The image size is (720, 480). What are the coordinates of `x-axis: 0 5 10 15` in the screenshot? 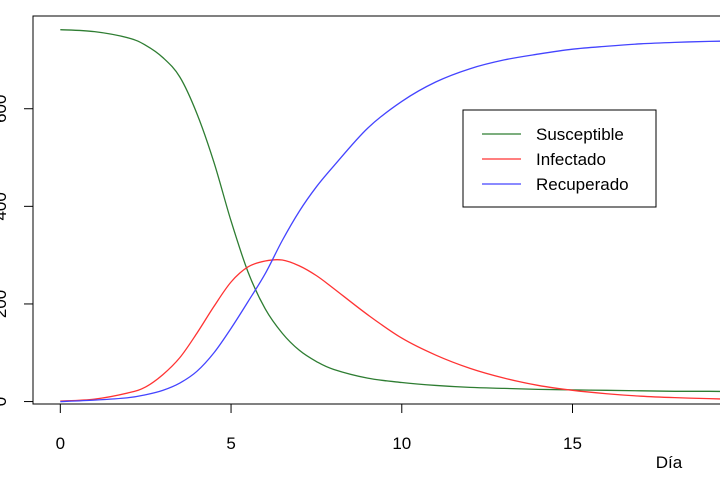 It's located at (319, 428).